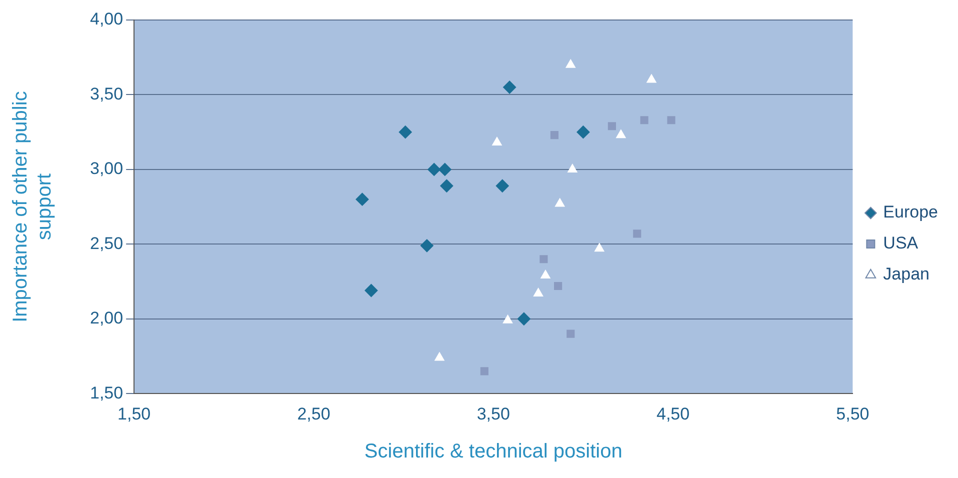  I want to click on y-tick-label: 3,00, so click(107, 168).